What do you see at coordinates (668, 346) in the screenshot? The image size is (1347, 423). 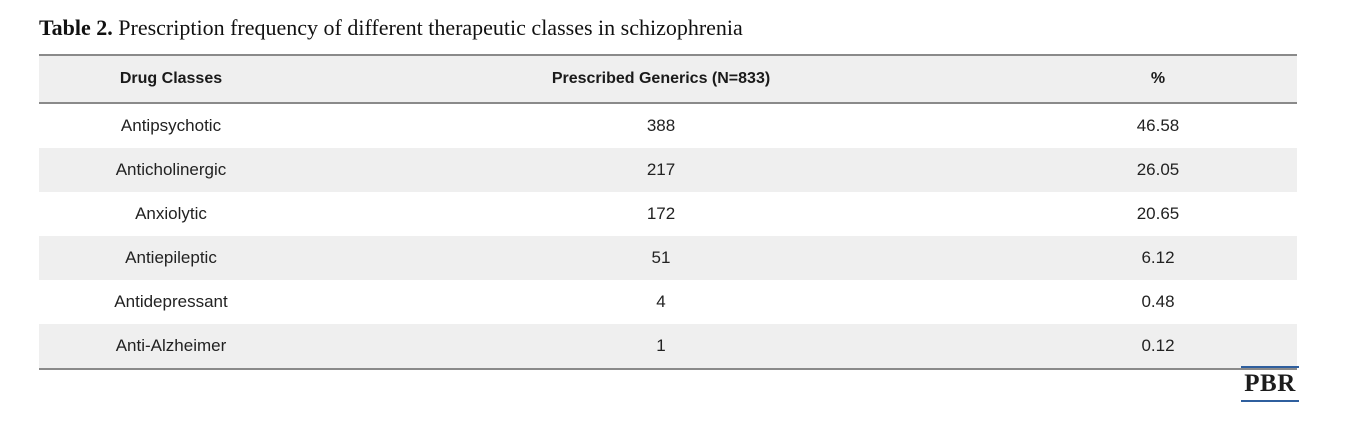 I see `table-row: Anti-Alzheimer 1 0.12` at bounding box center [668, 346].